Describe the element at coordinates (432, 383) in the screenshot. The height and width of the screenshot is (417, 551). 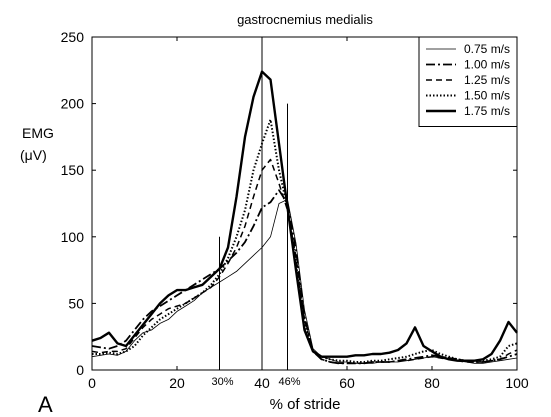
I see `x-tick-label: 80` at that location.